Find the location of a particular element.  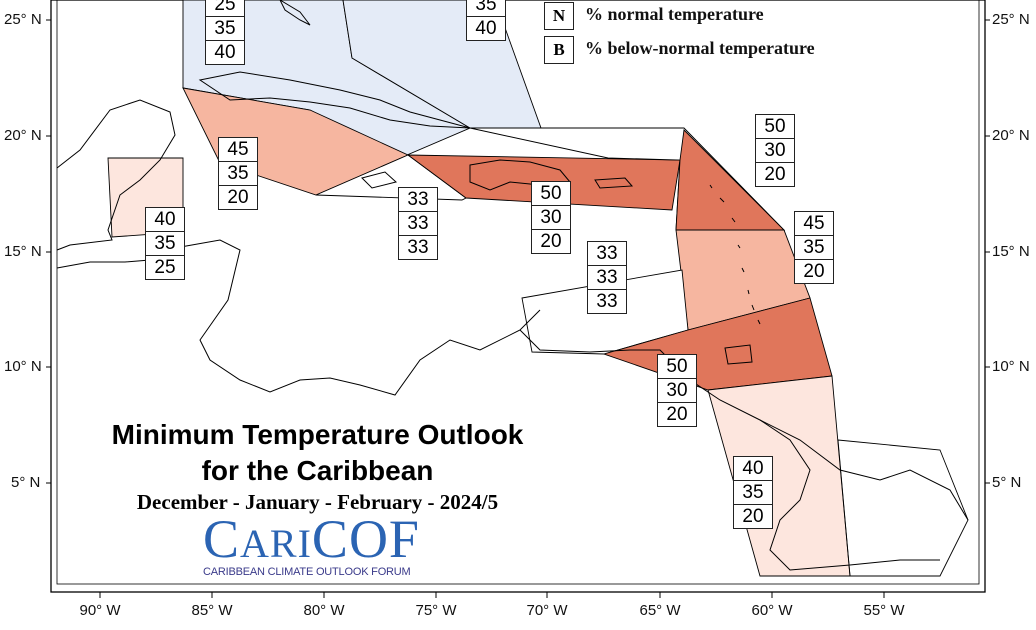

title-line-3: December - January - February - 2024/5 is located at coordinates (317, 502).